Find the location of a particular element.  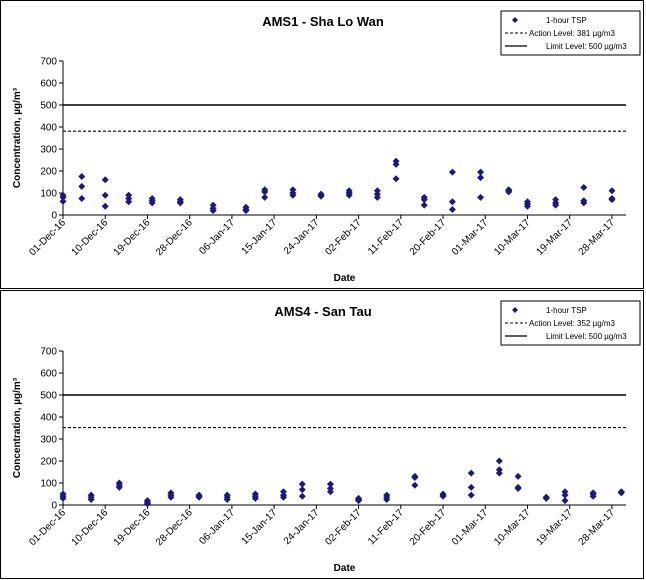

y-tick-label: 300 is located at coordinates (48, 440).